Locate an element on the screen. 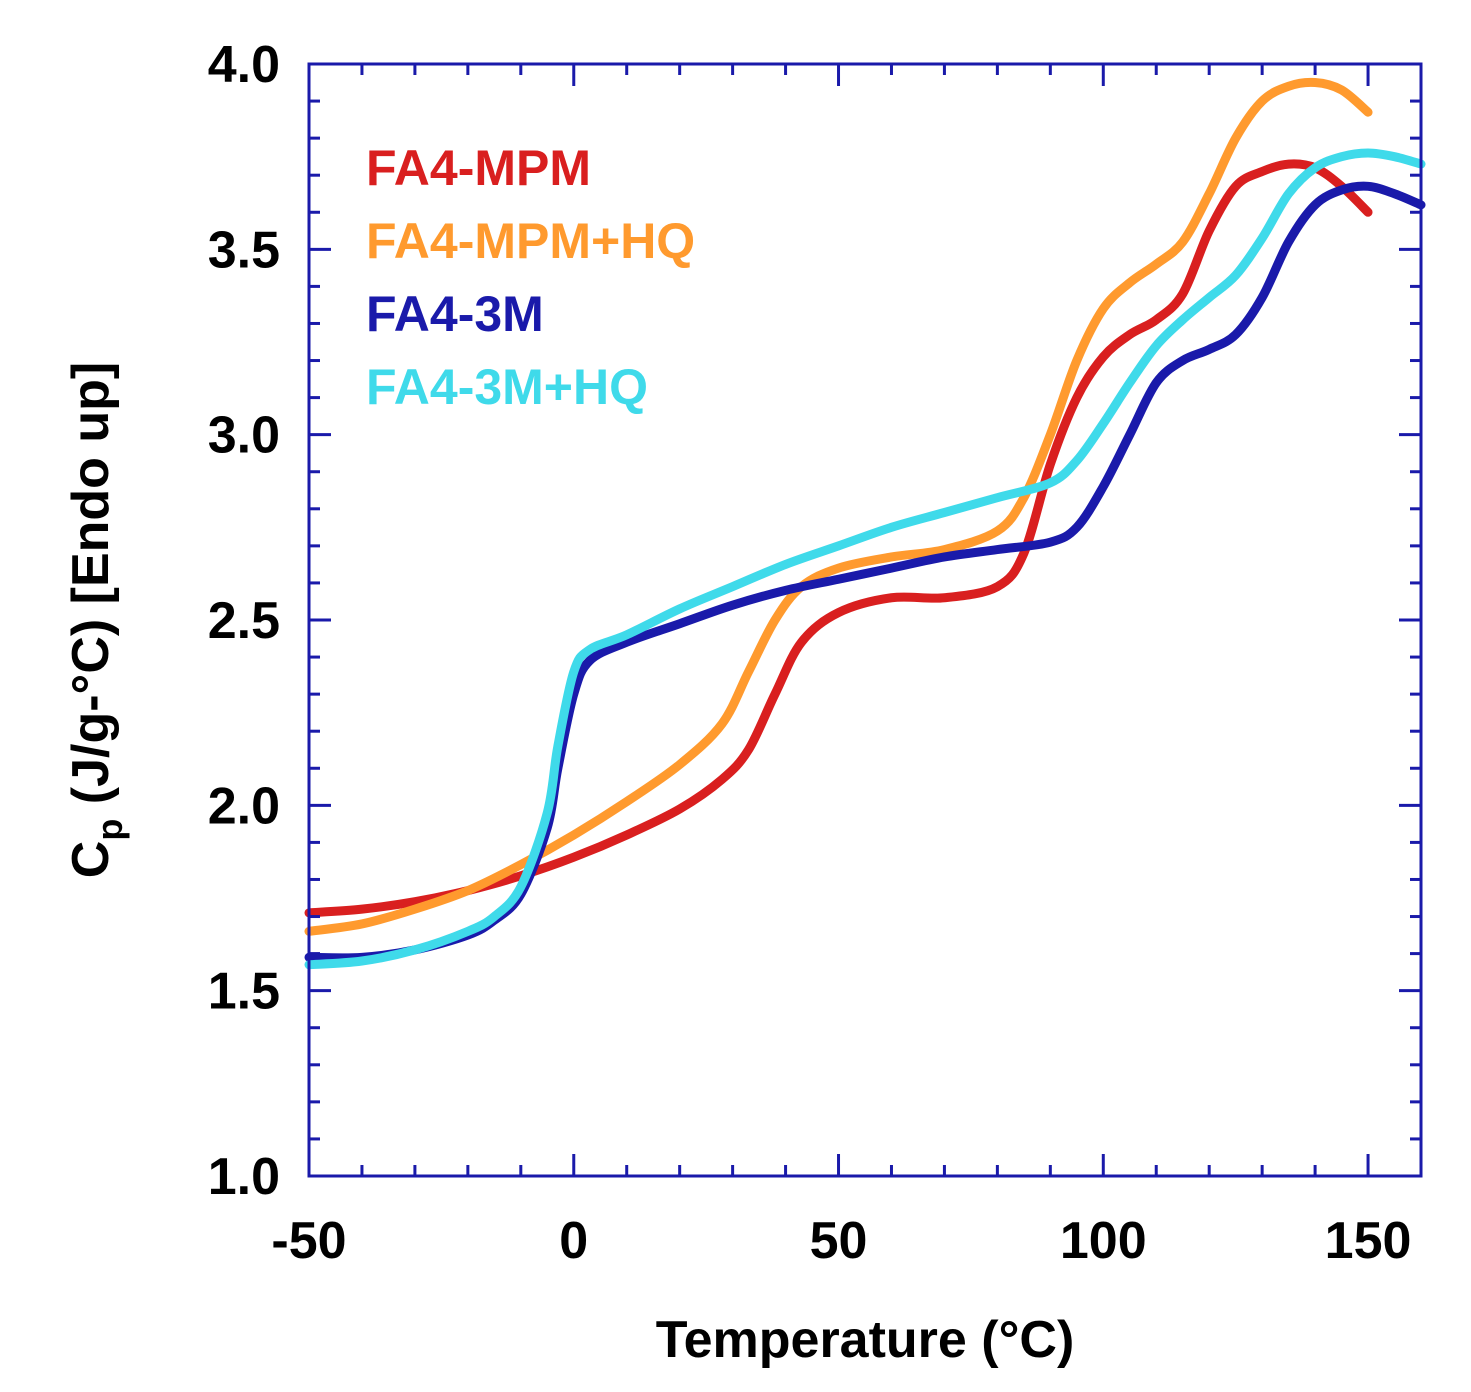  y-tick-label: 1.5 is located at coordinates (244, 992).